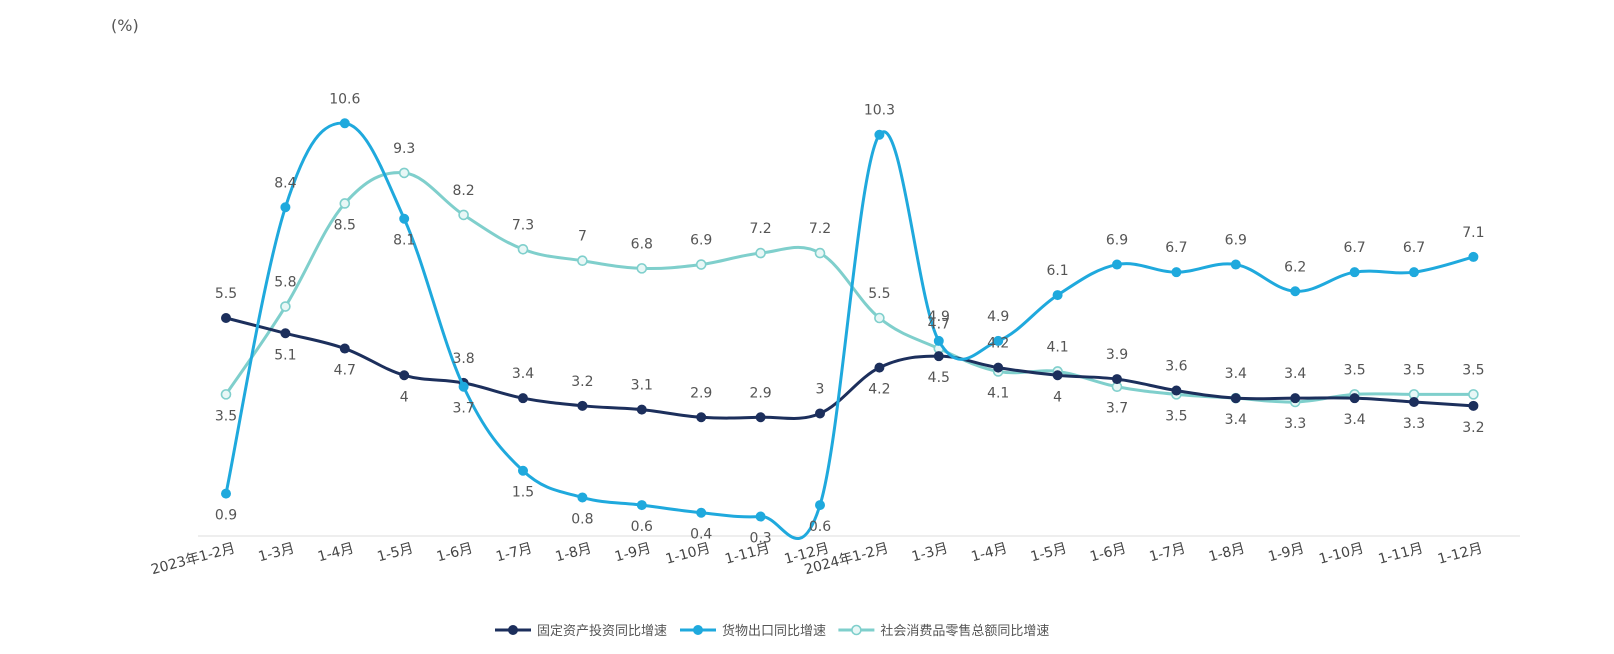  What do you see at coordinates (523, 493) in the screenshot?
I see `data-label-s1-5: 1.5` at bounding box center [523, 493].